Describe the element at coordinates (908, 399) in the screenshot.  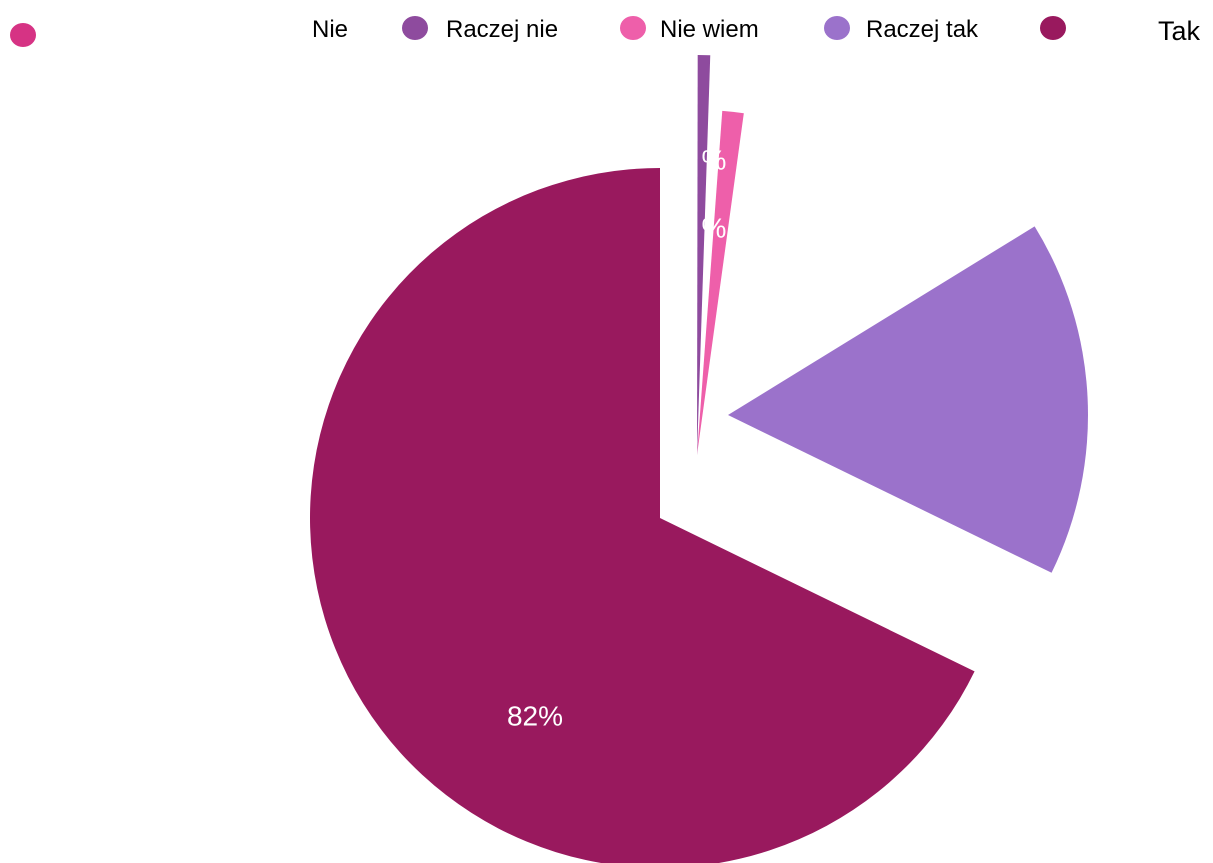
I see `pie-slice-raczej-tak` at that location.